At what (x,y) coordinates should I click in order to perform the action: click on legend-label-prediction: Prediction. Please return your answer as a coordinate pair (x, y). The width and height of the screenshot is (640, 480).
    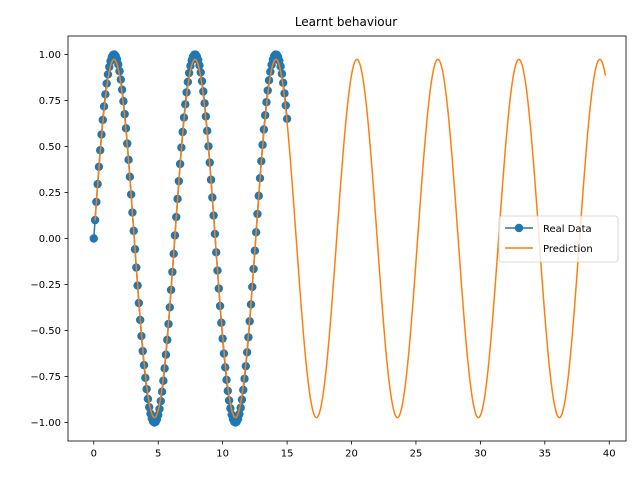
    Looking at the image, I should click on (568, 249).